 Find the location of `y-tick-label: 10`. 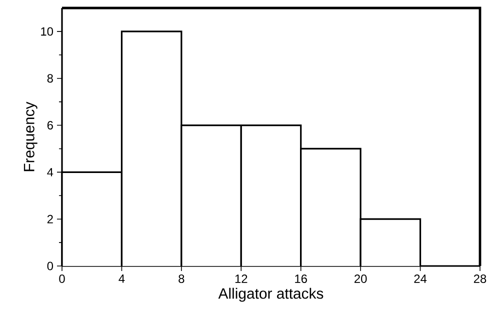

y-tick-label: 10 is located at coordinates (47, 31).